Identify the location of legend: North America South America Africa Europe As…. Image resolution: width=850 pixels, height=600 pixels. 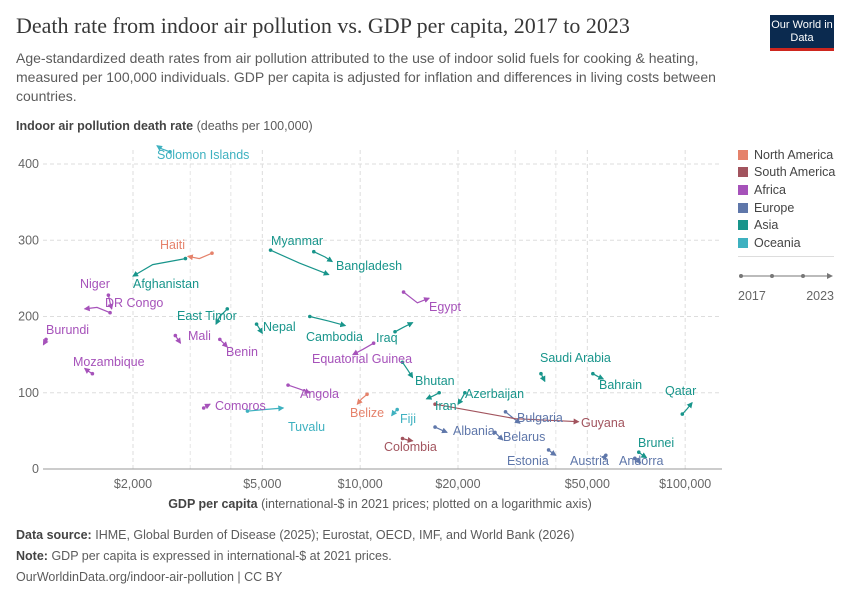
(786, 199).